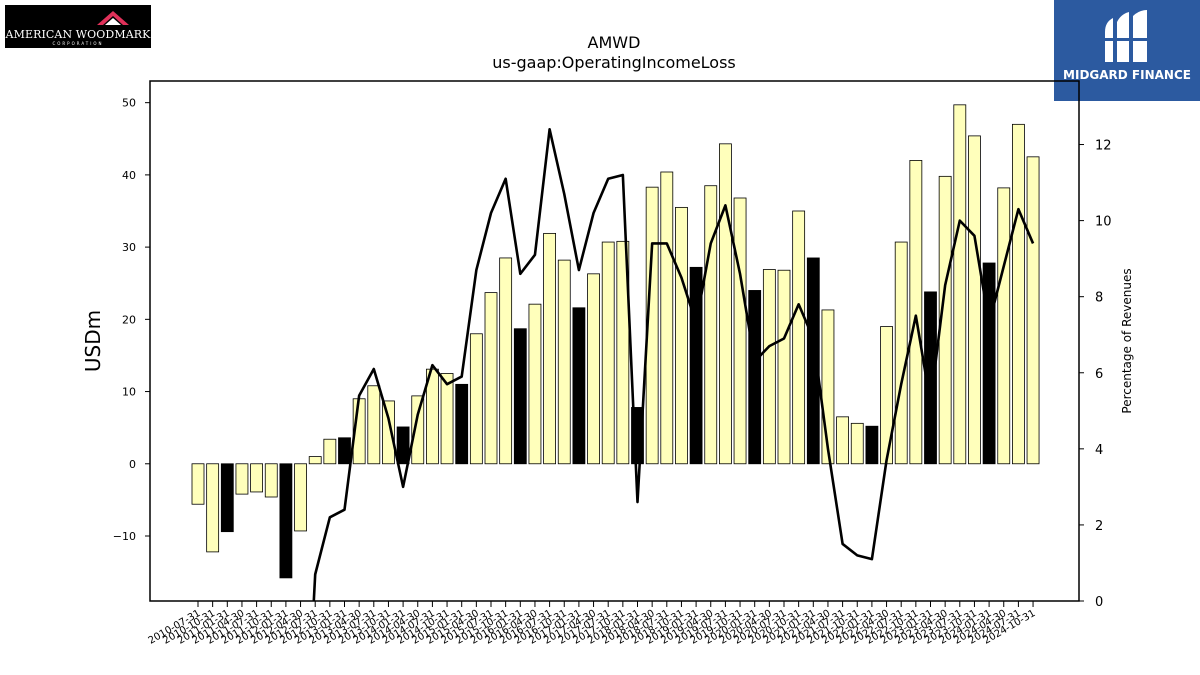  Describe the element at coordinates (129, 103) in the screenshot. I see `y-tick-label: 50` at that location.